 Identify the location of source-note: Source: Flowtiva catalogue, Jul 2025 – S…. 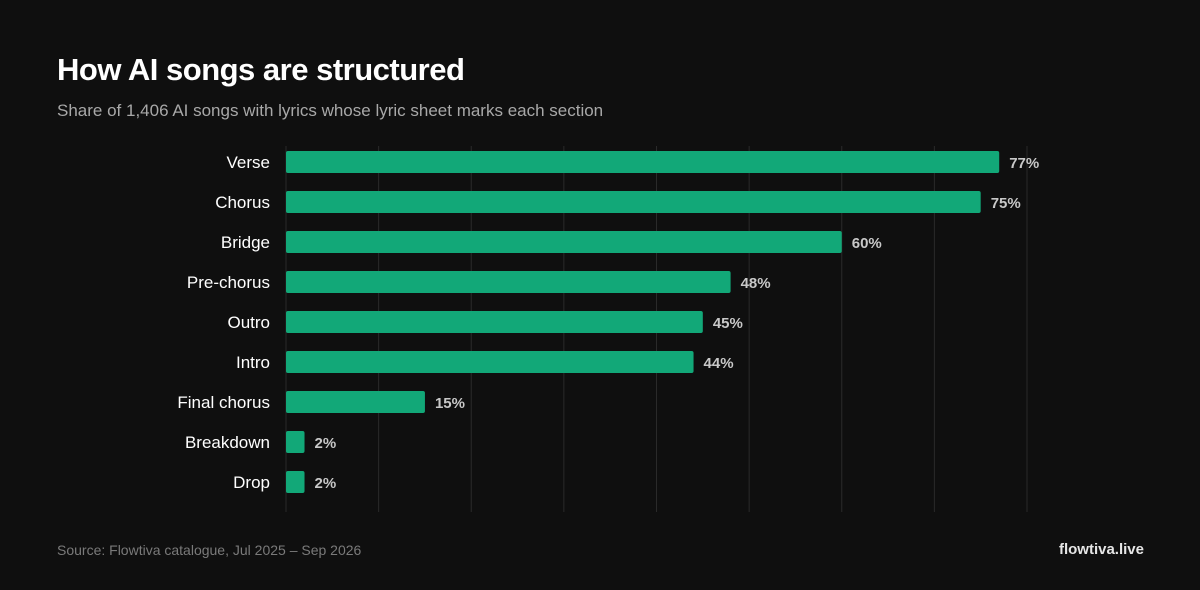
(209, 550).